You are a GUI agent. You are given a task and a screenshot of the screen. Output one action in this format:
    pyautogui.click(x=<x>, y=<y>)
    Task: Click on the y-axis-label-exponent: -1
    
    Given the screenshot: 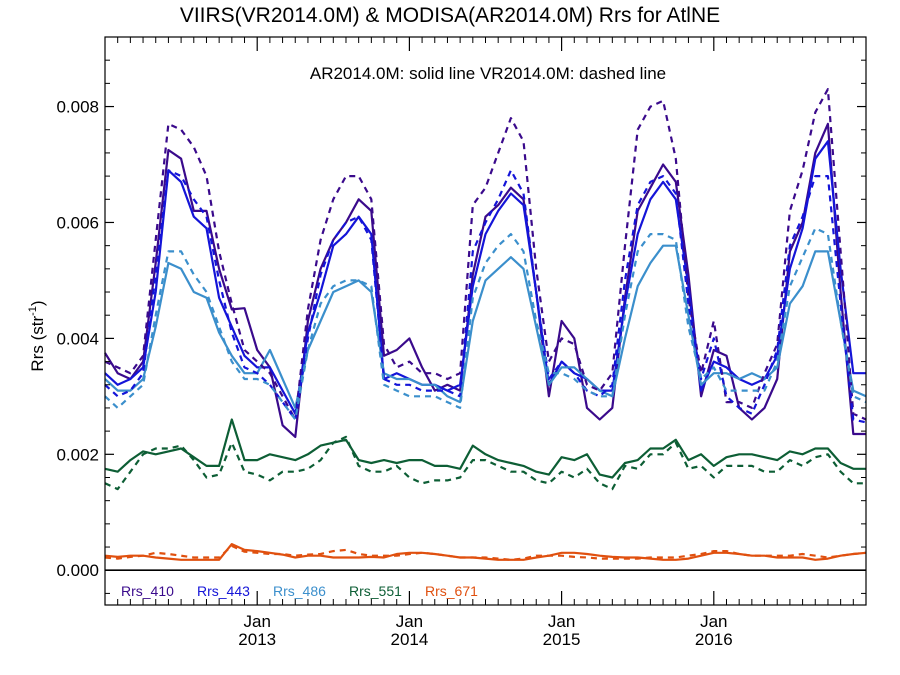 What is the action you would take?
    pyautogui.click(x=33, y=311)
    